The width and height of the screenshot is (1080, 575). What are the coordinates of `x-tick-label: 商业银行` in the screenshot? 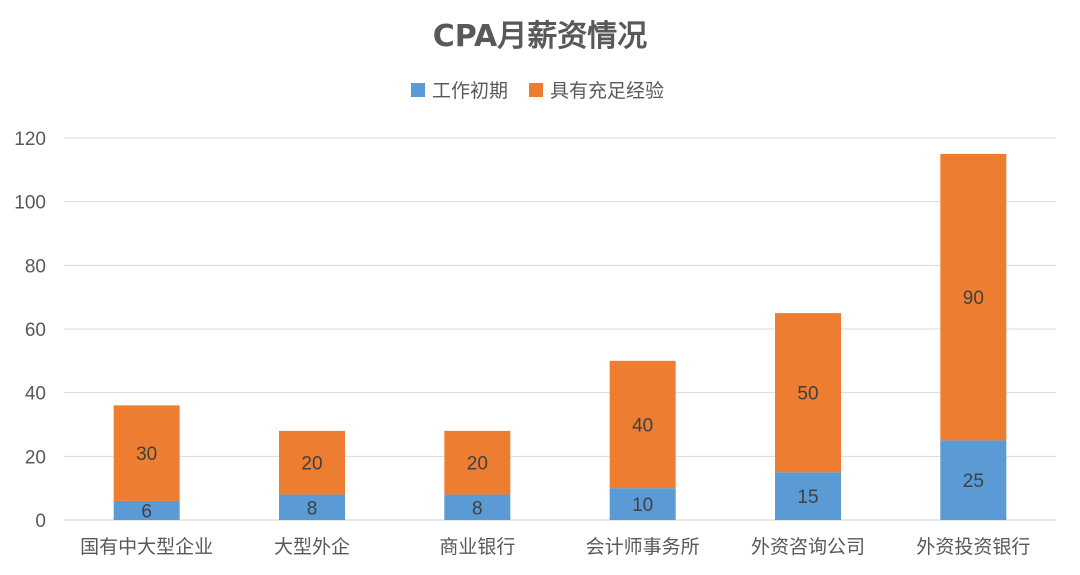 It's located at (477, 547).